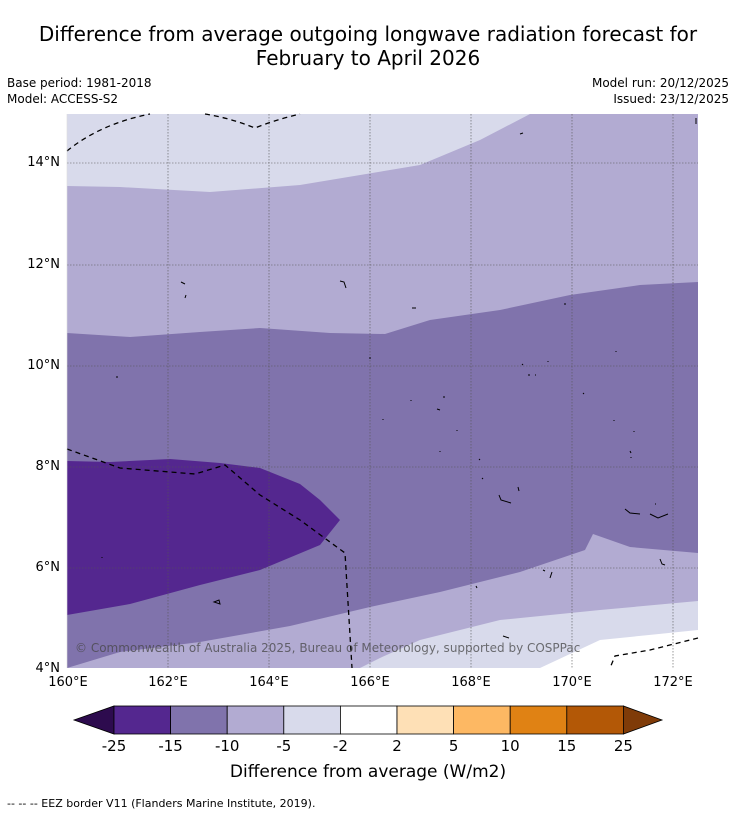 This screenshot has width=736, height=816. What do you see at coordinates (673, 682) in the screenshot?
I see `lon-label-172e: 172°E` at bounding box center [673, 682].